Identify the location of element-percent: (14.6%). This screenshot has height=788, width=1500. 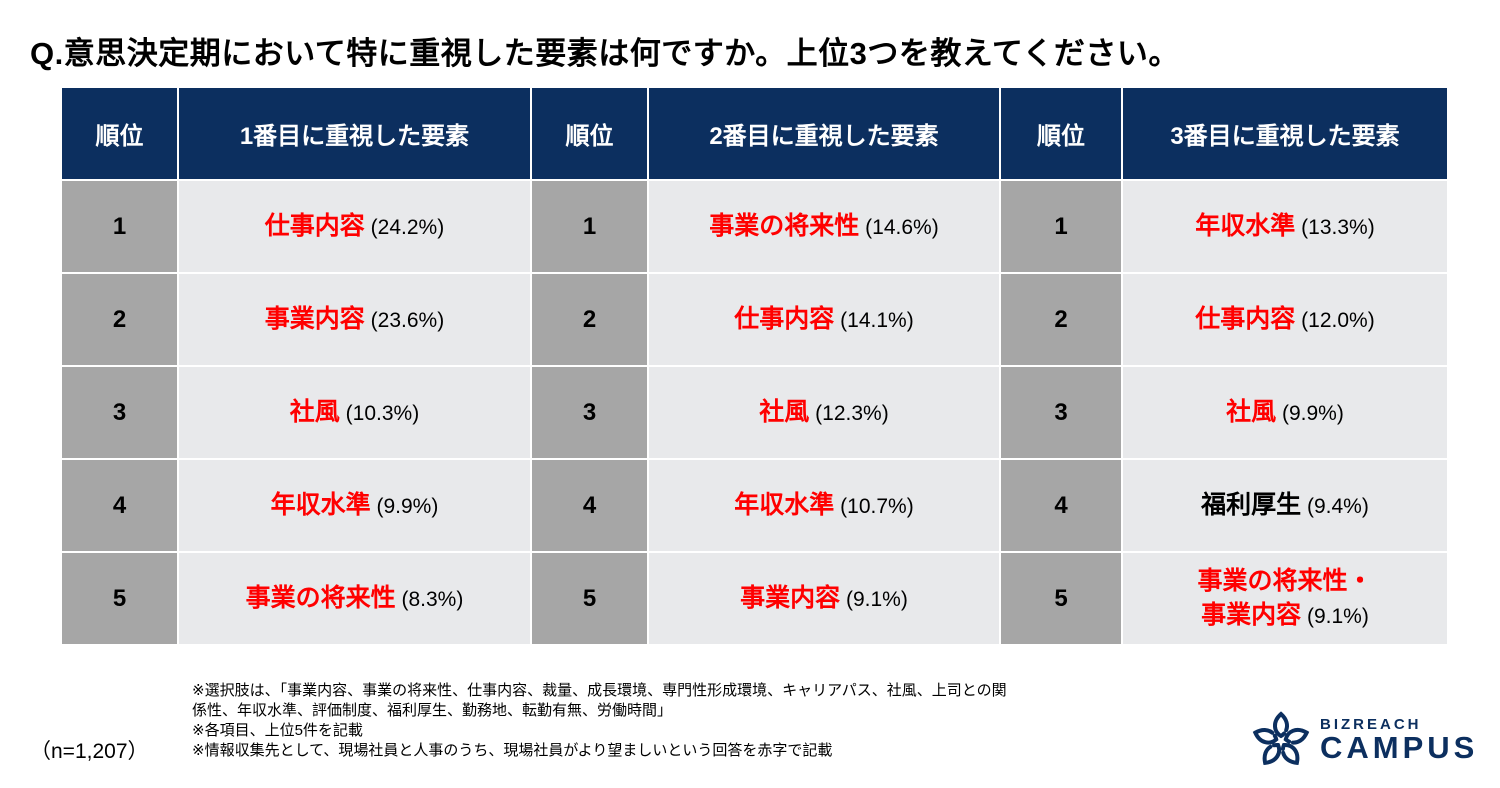
(902, 227).